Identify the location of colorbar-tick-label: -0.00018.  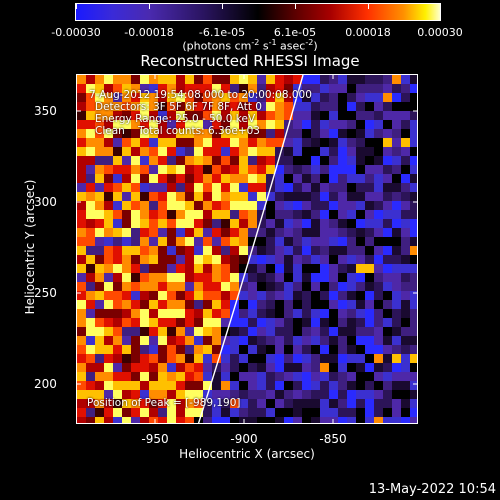
(149, 32).